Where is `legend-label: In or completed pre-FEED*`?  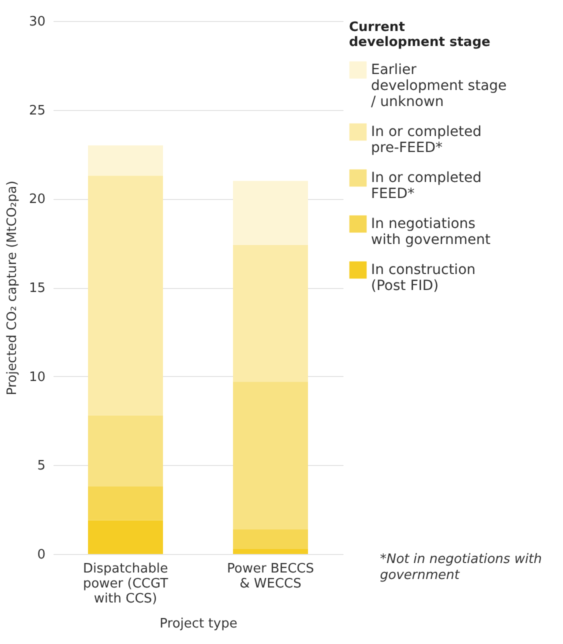
legend-label: In or completed pre-FEED* is located at coordinates (426, 140).